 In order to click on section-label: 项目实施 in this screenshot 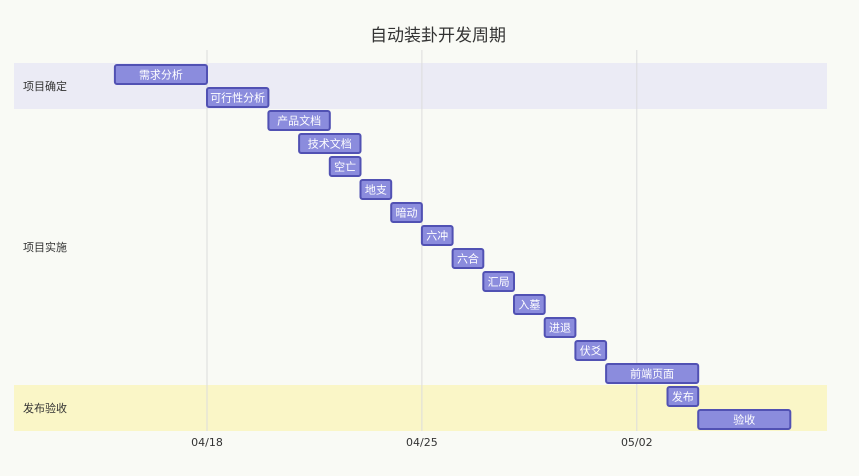, I will do `click(45, 247)`.